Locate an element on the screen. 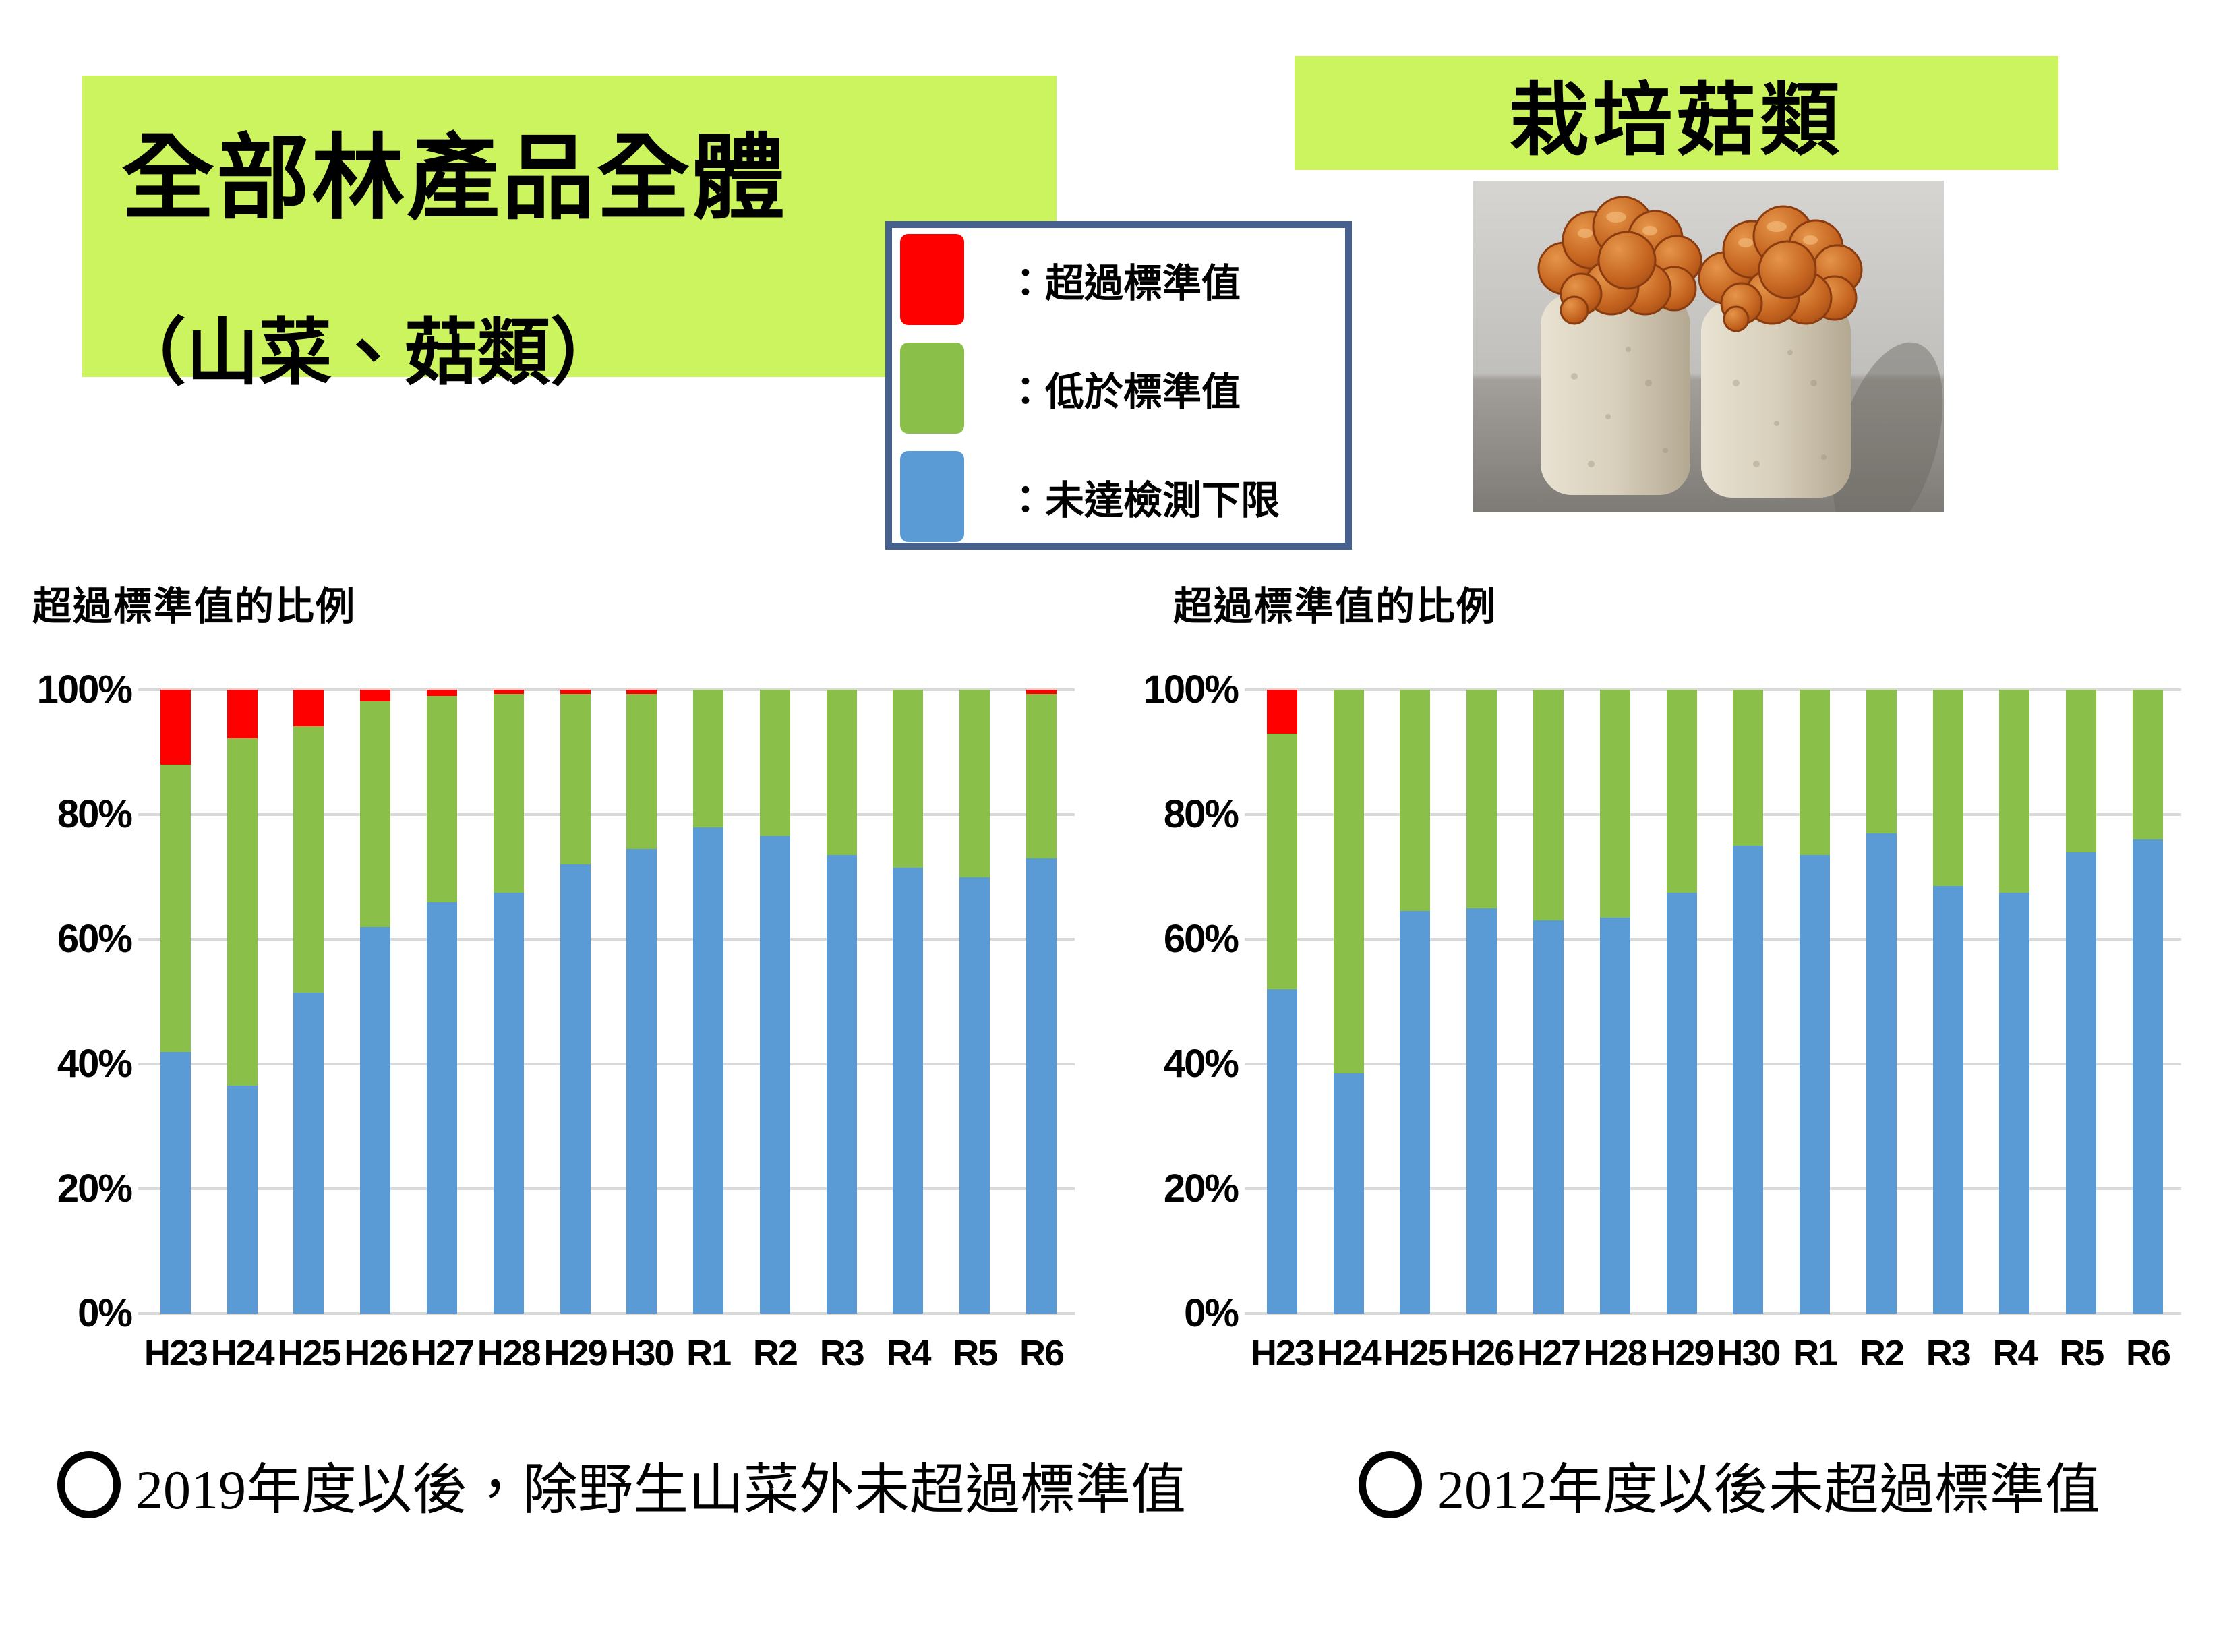 This screenshot has width=2225, height=1652. x-tick-label-H30: H30 is located at coordinates (642, 1353).